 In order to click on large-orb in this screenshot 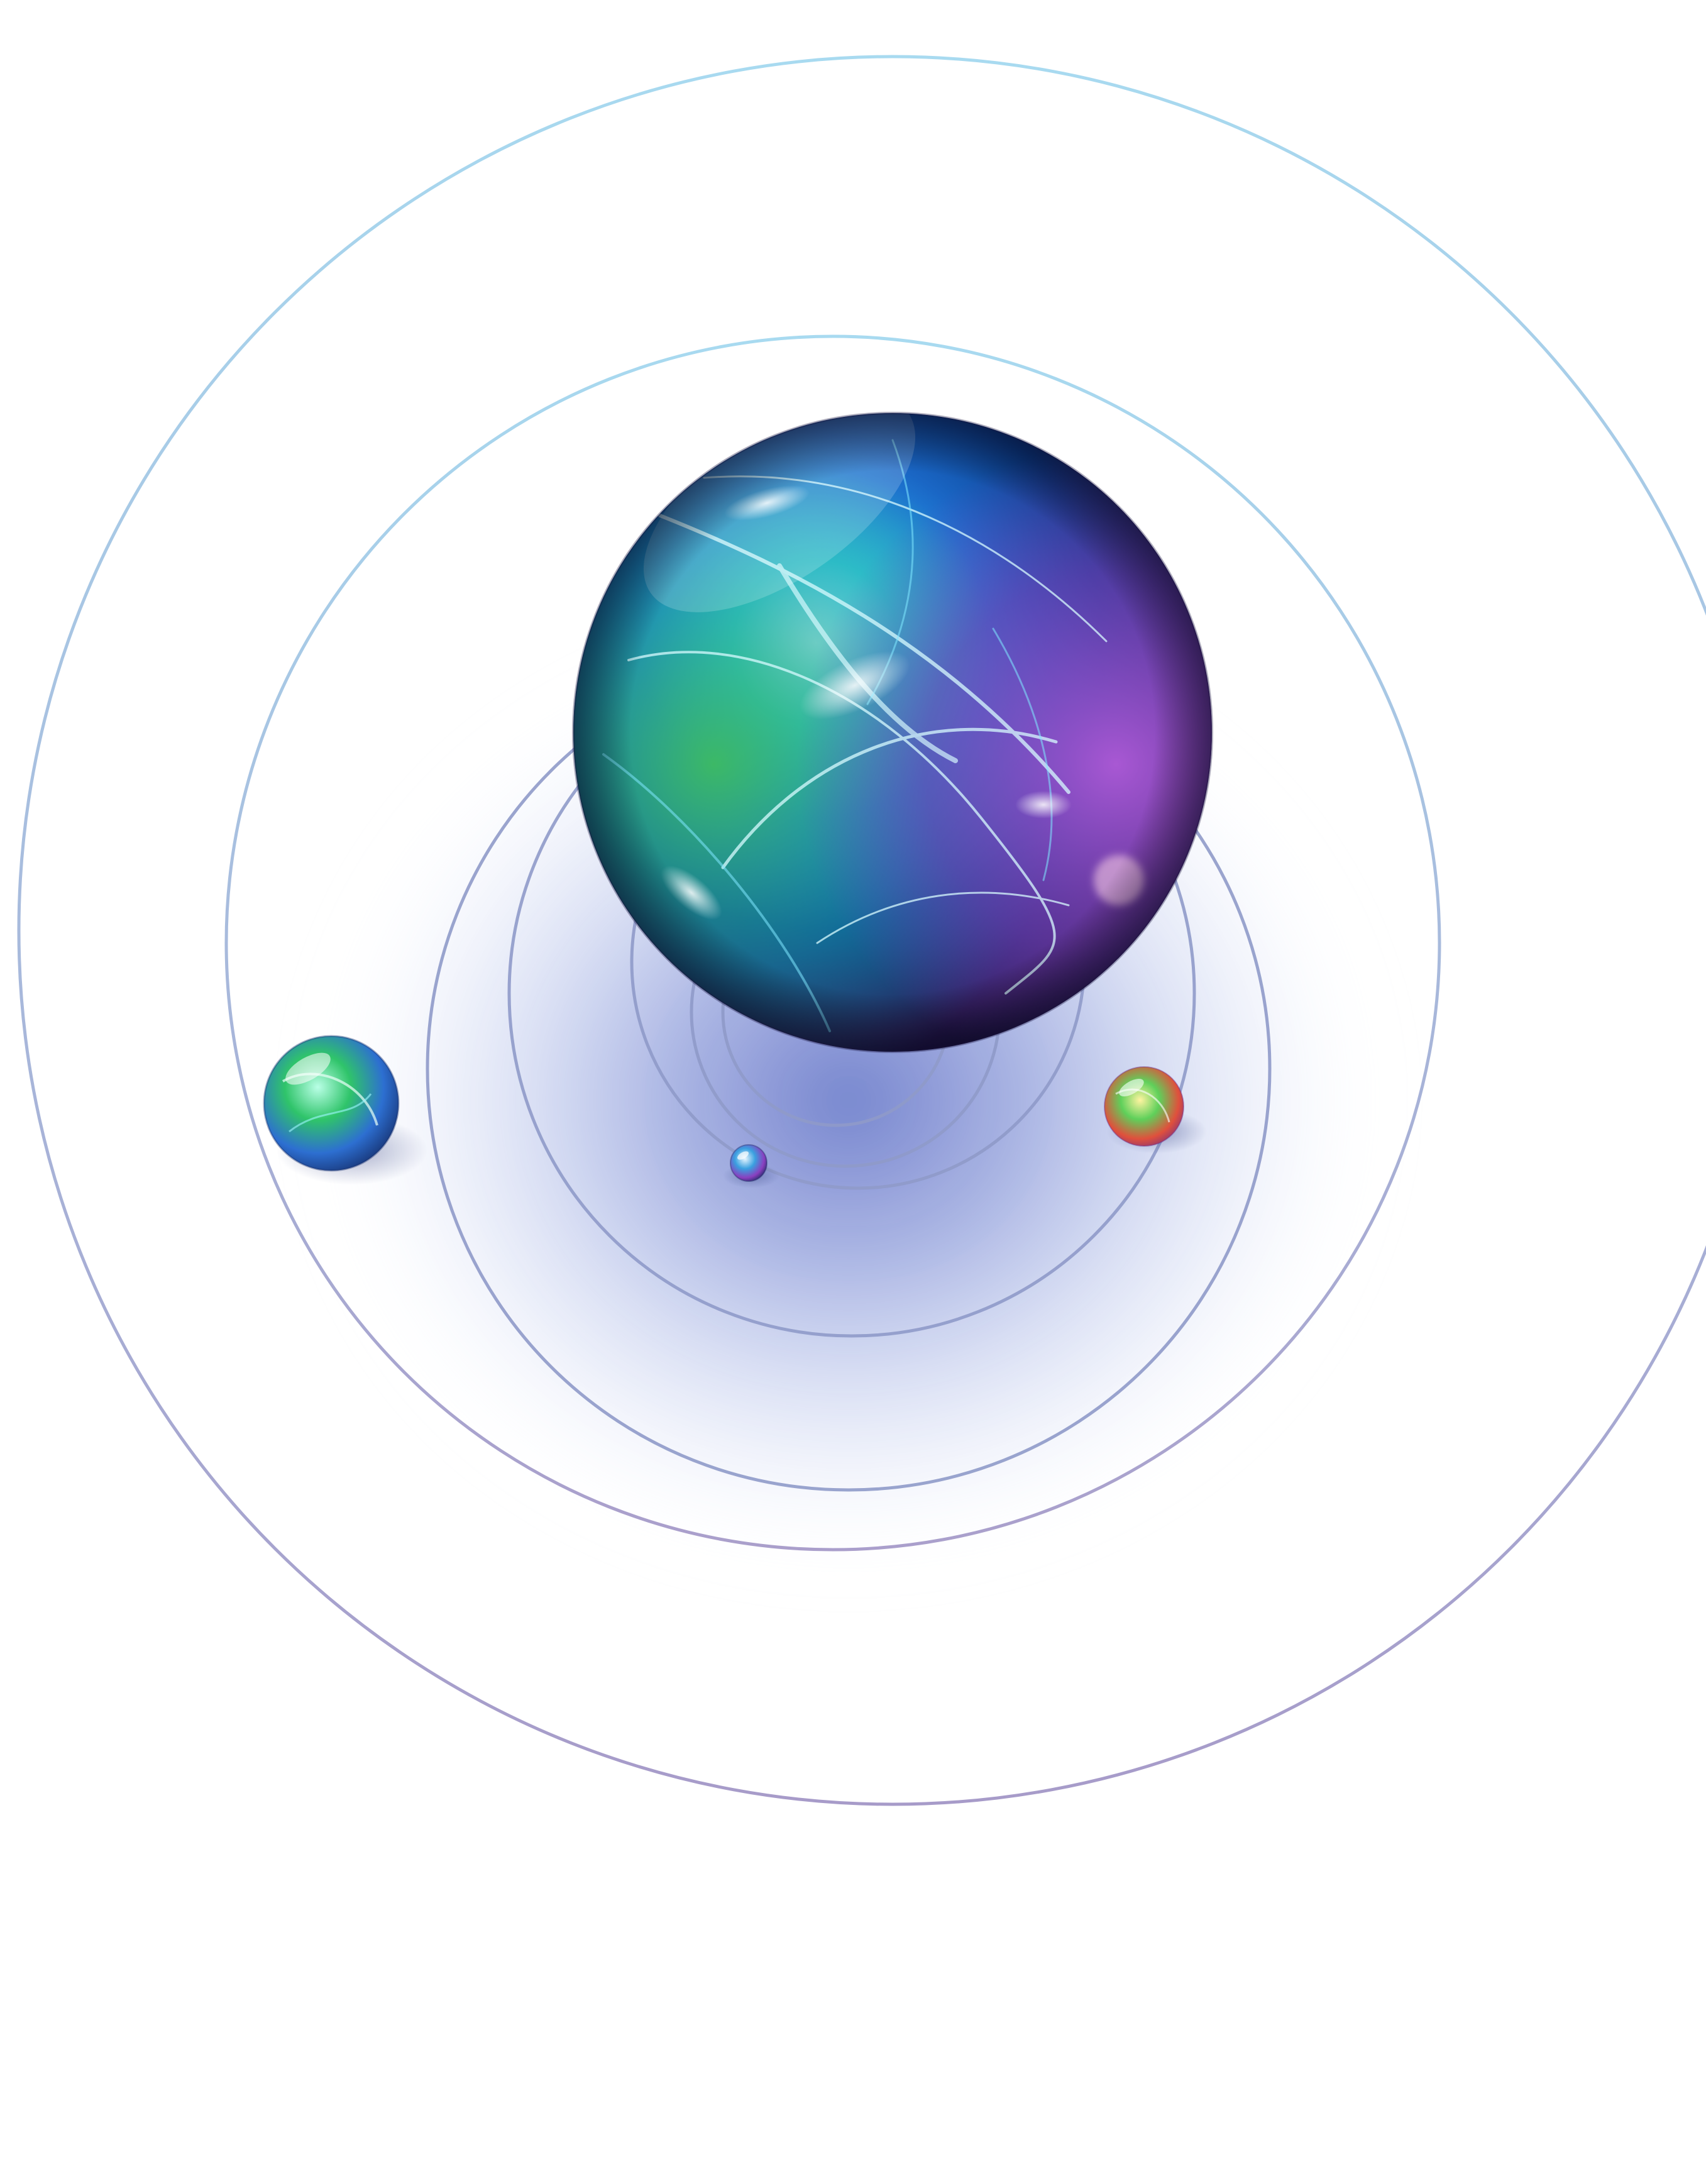, I will do `click(893, 732)`.